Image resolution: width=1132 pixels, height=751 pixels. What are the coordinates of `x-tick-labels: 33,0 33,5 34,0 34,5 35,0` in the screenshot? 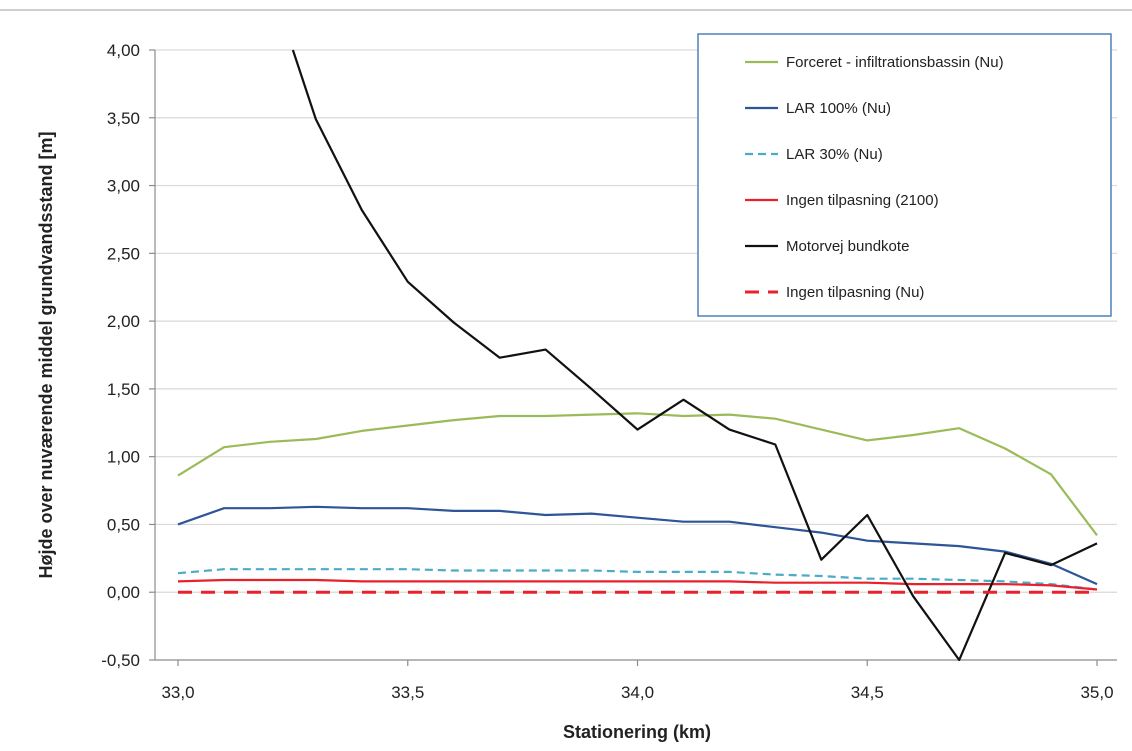 It's located at (637, 692).